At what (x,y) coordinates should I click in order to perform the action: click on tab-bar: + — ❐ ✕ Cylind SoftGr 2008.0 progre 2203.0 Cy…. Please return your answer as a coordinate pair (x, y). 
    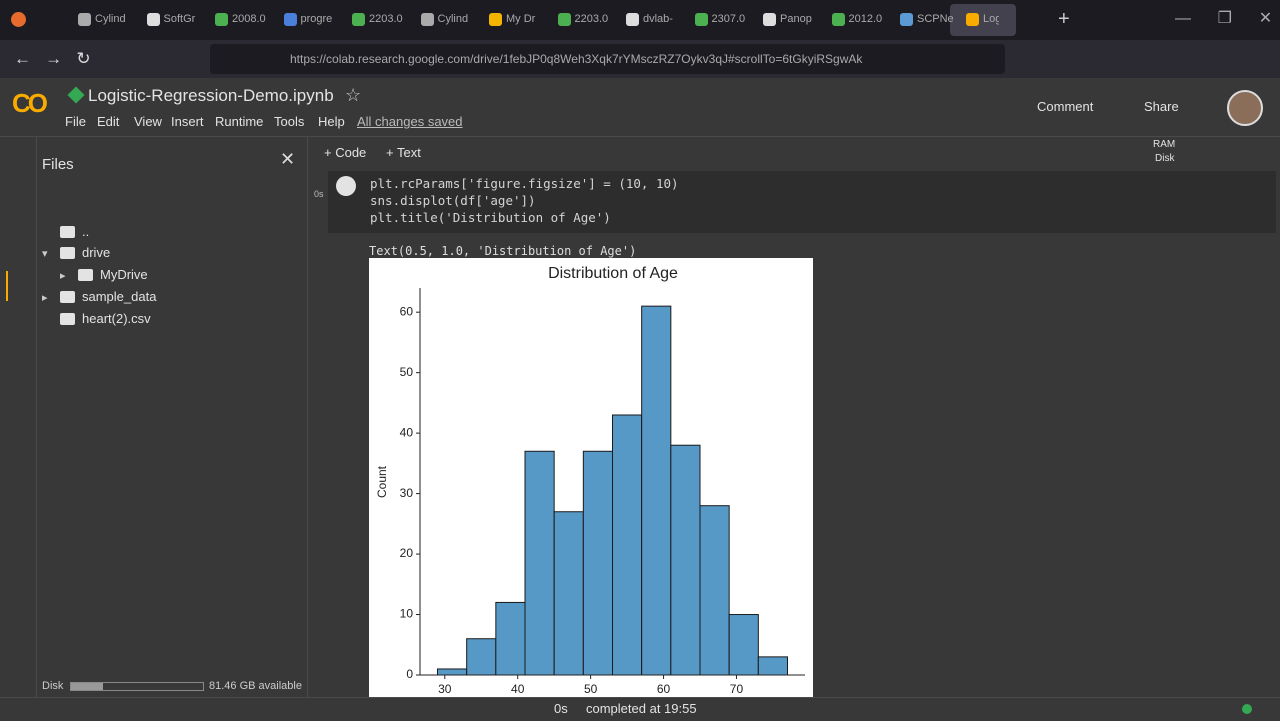
    Looking at the image, I should click on (640, 20).